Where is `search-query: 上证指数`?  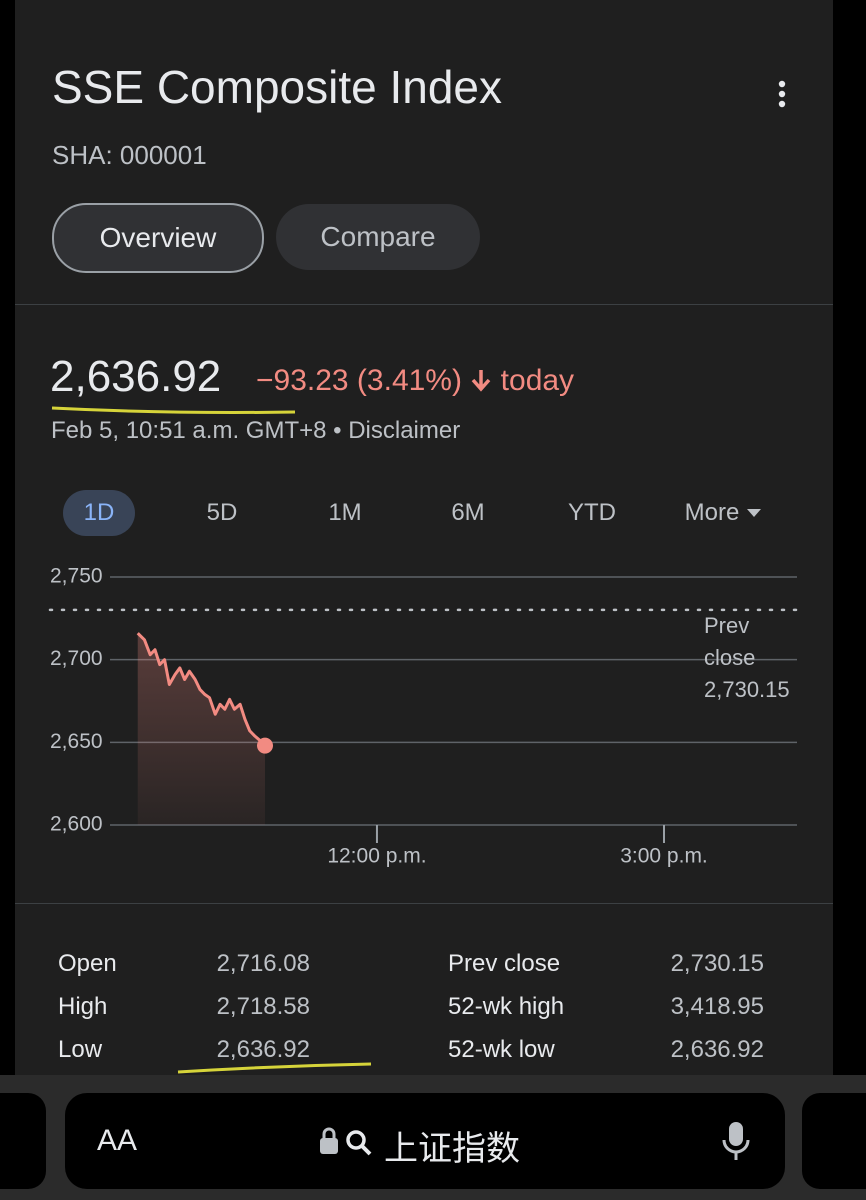 search-query: 上证指数 is located at coordinates (452, 1149).